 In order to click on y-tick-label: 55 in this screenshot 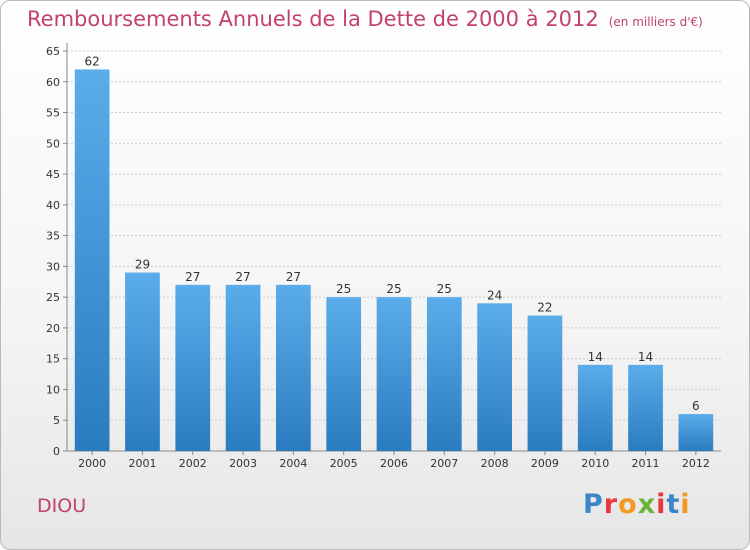, I will do `click(53, 113)`.